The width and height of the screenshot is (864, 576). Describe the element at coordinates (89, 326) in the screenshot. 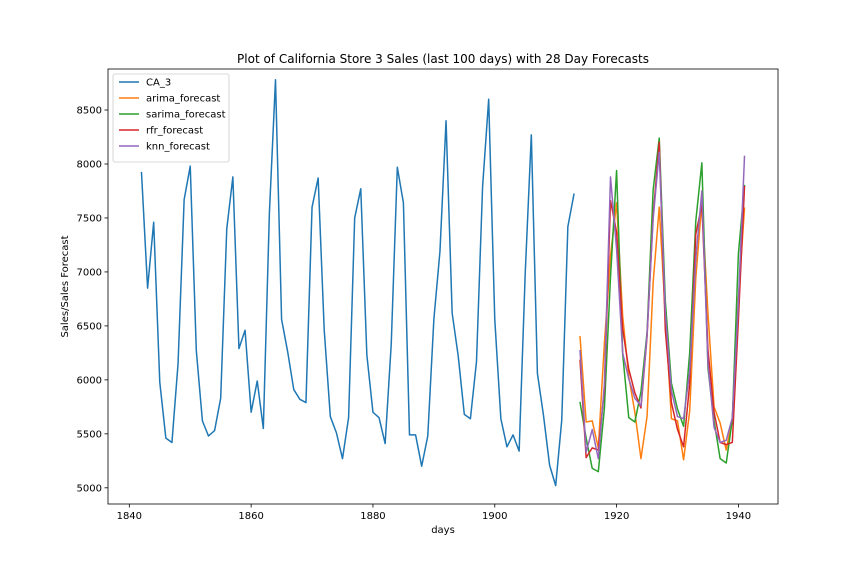

I see `y-tick-label: 6500` at that location.